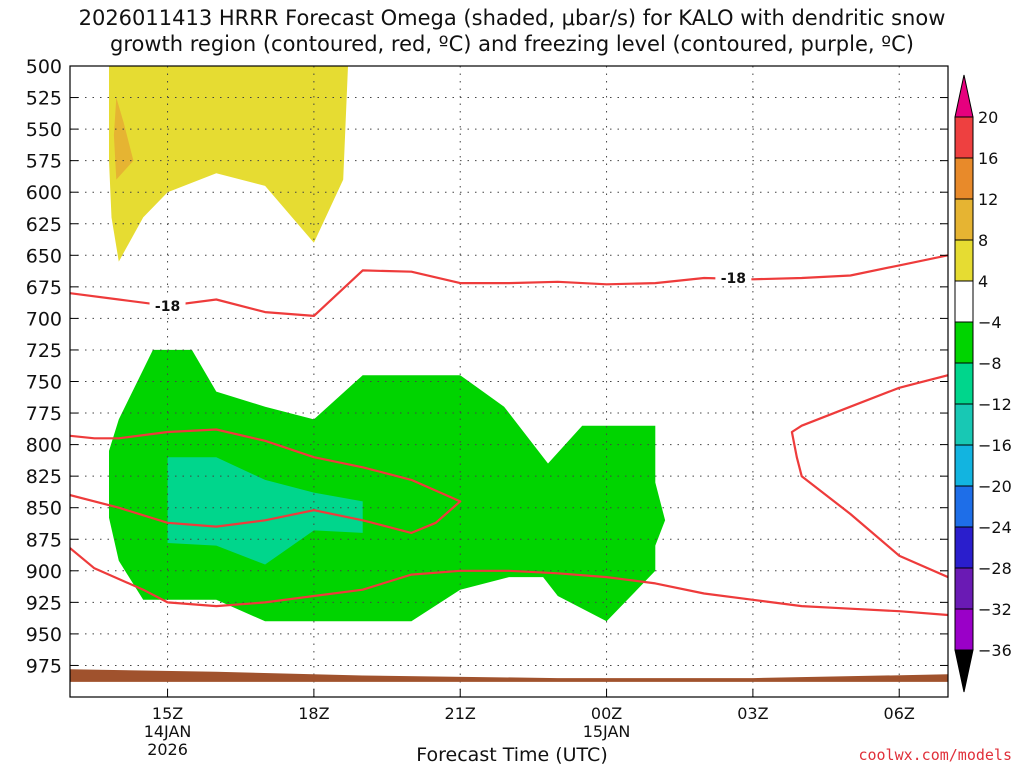 This screenshot has height=768, width=1024. I want to click on colorbar-label-9: −20, so click(995, 486).